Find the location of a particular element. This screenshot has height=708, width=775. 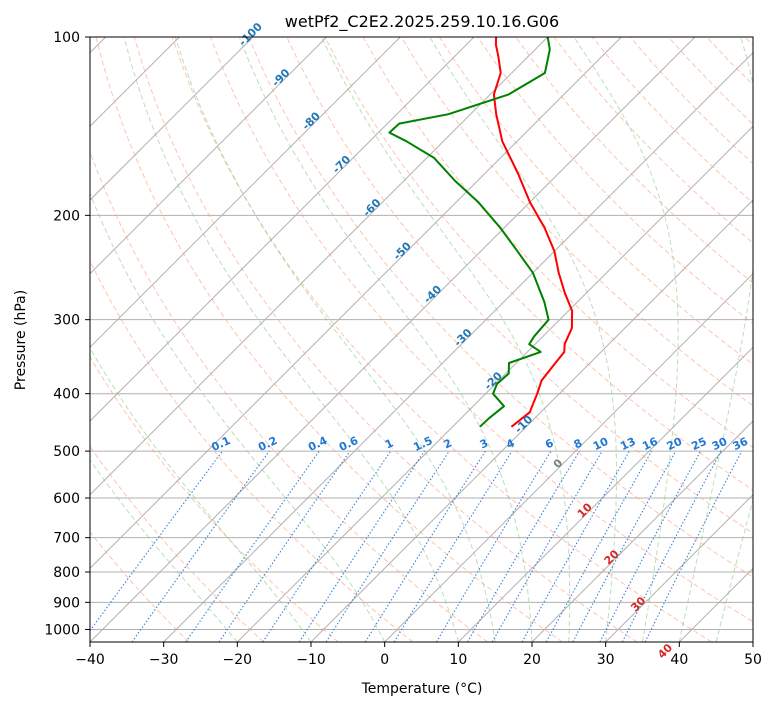

mixing-ratio-label: 10 is located at coordinates (601, 444).